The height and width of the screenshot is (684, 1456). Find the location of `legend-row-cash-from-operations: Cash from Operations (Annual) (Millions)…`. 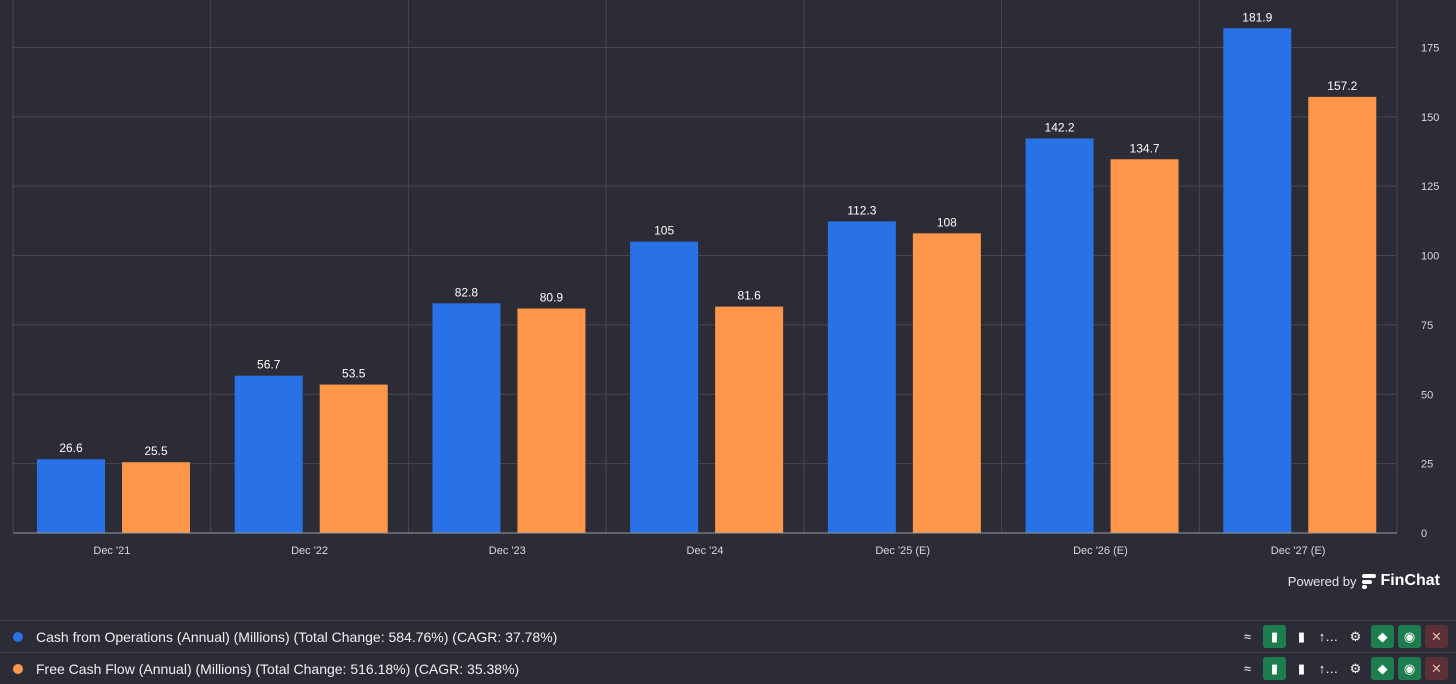

legend-row-cash-from-operations: Cash from Operations (Annual) (Millions)… is located at coordinates (728, 636).